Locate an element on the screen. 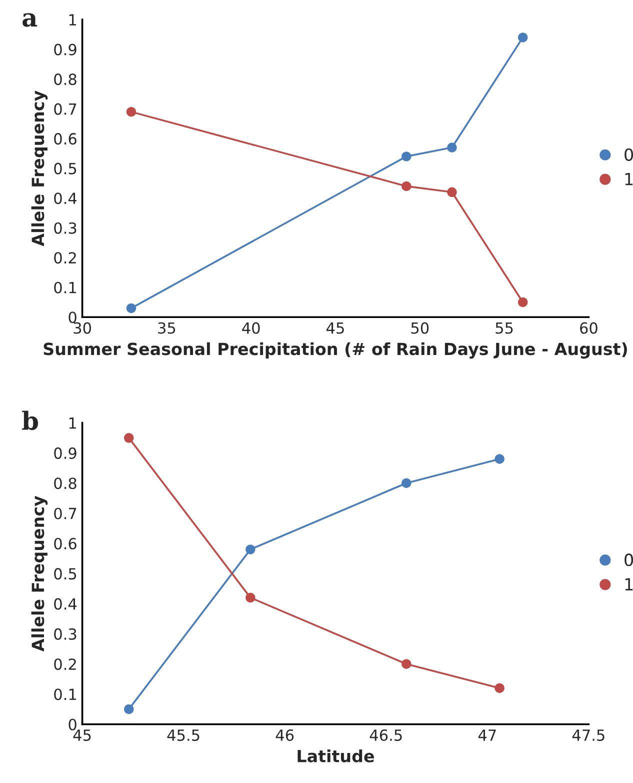  x-tick-label: 55 is located at coordinates (504, 328).